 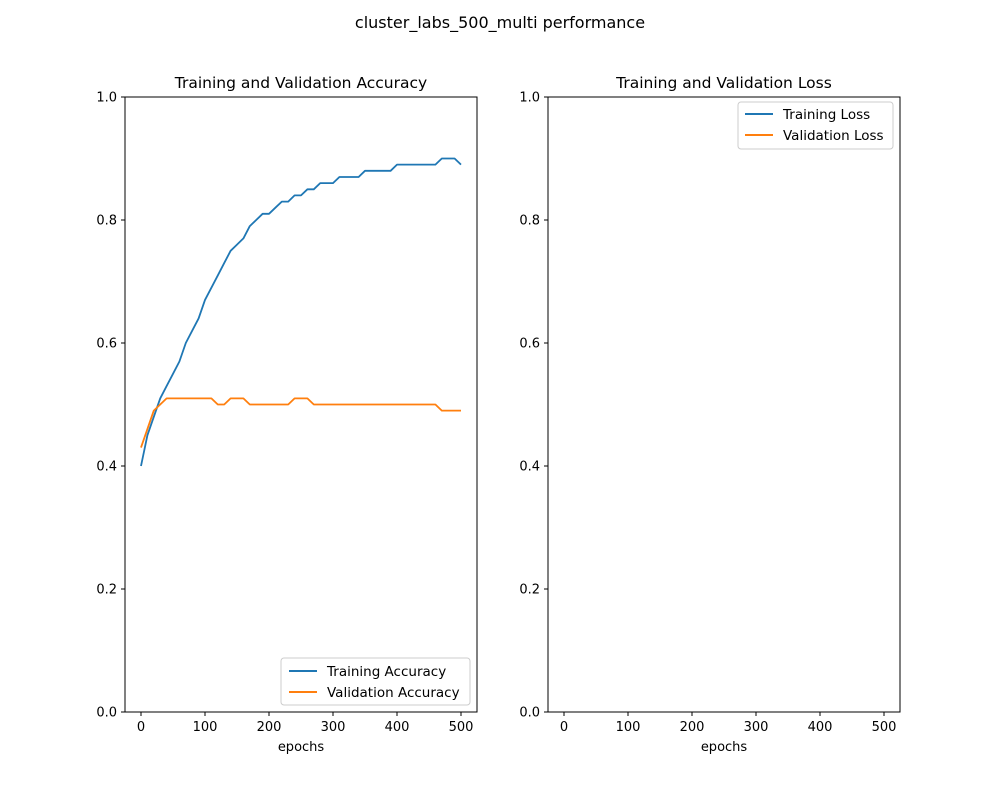 I want to click on accuracy-y-tick-label: 1.0, so click(x=106, y=98).